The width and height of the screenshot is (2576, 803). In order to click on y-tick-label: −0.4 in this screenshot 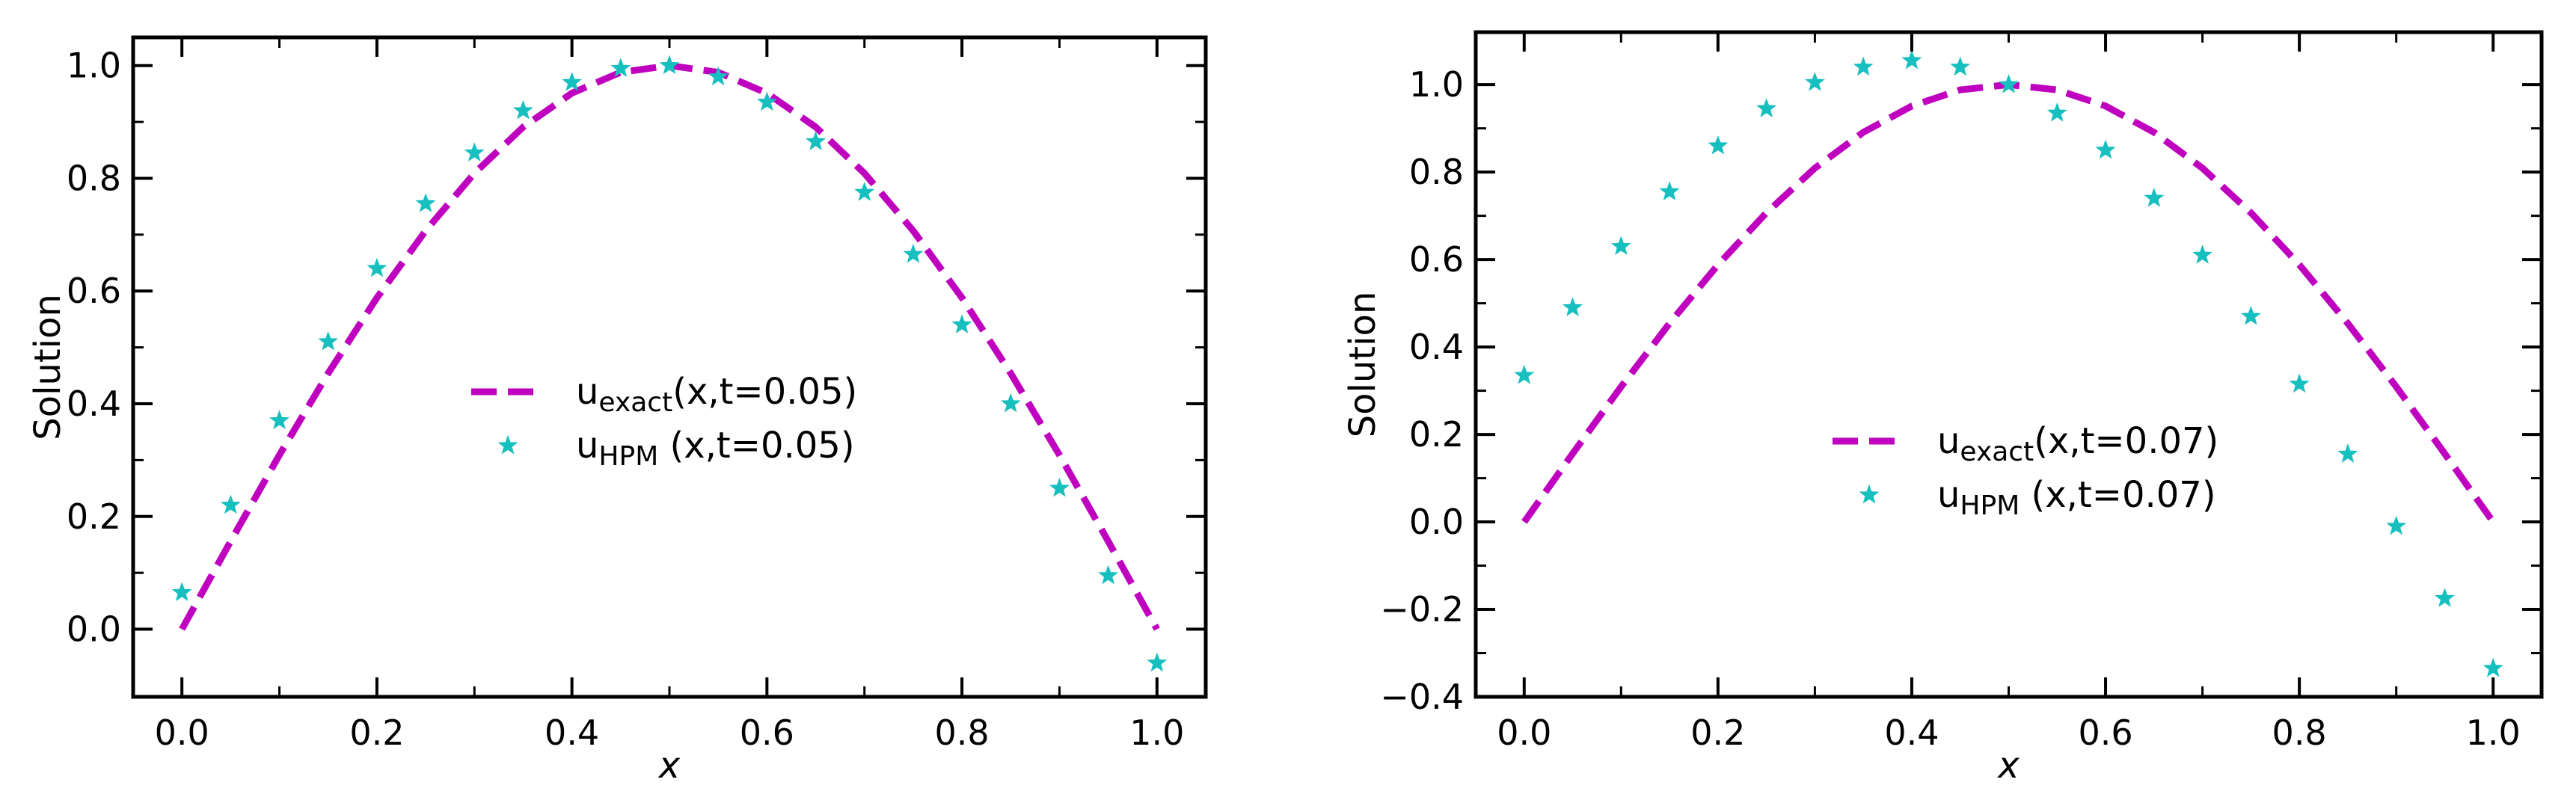, I will do `click(1422, 697)`.